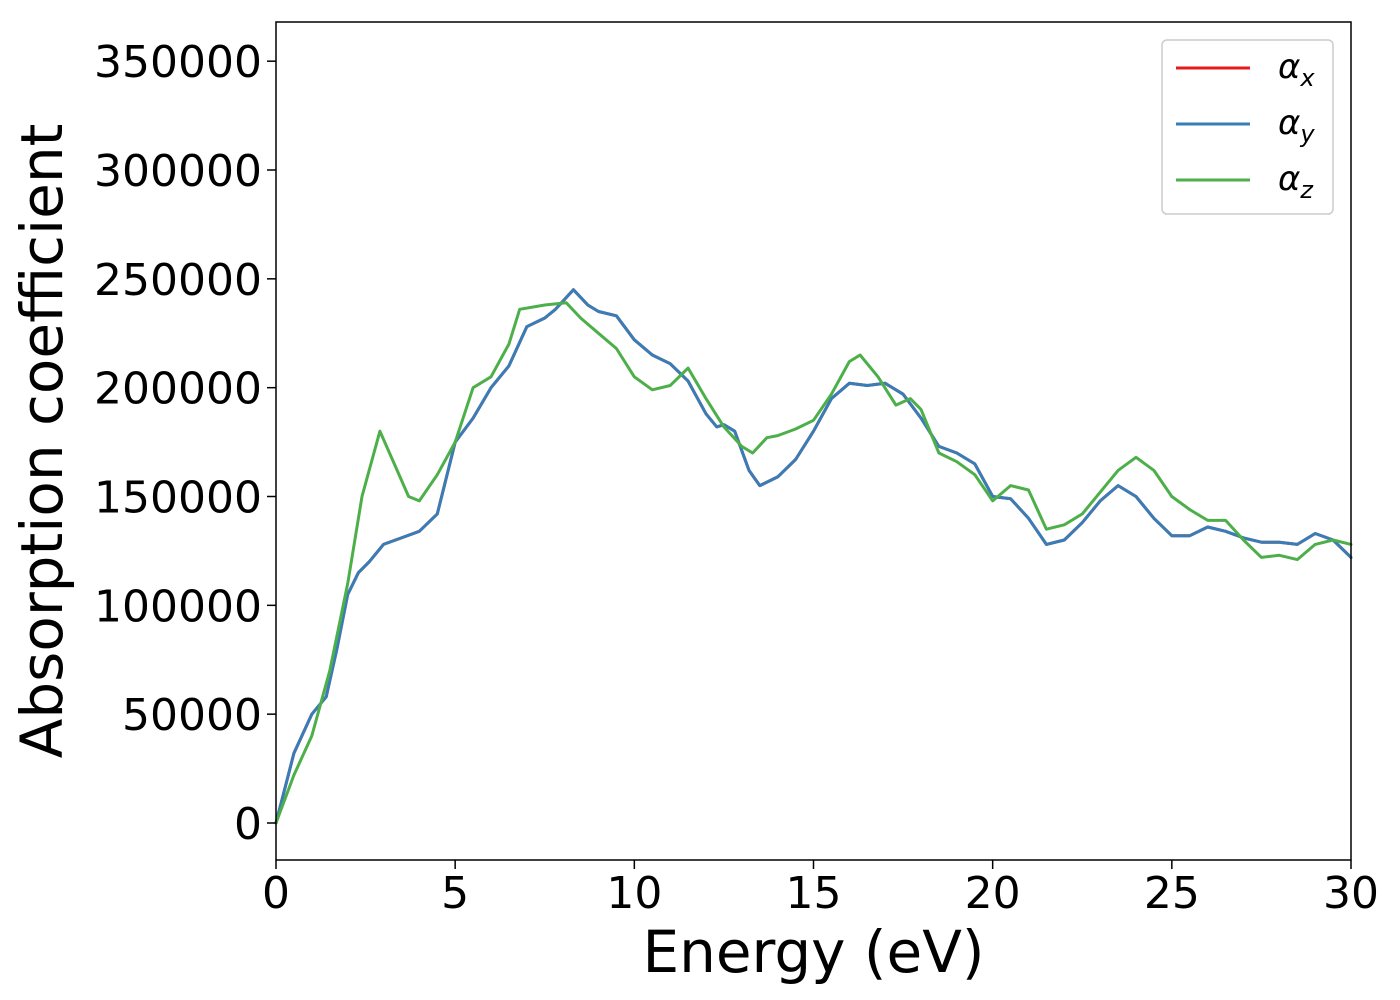 This screenshot has height=1000, width=1400. Describe the element at coordinates (455, 893) in the screenshot. I see `x-tick-label: 5` at that location.